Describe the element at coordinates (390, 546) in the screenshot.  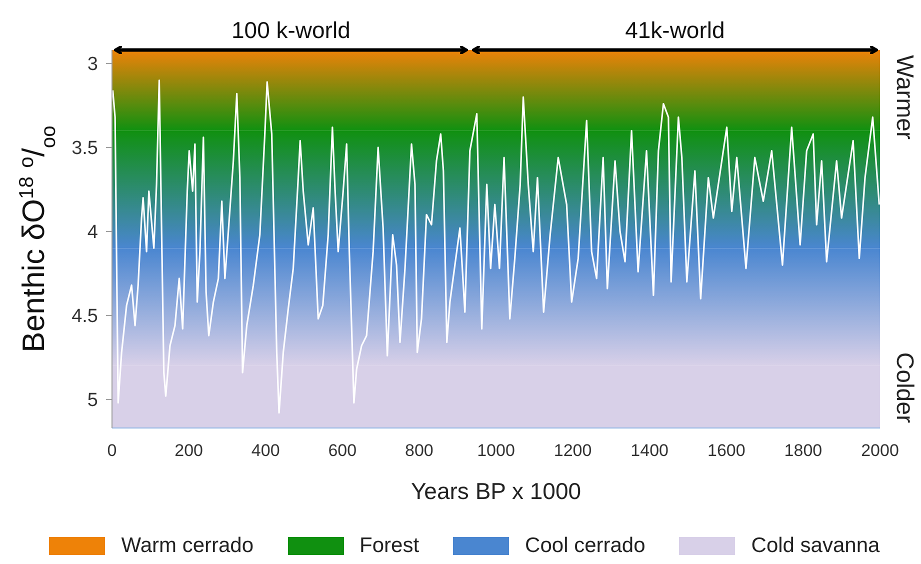
I see `legend-label: Forest` at that location.